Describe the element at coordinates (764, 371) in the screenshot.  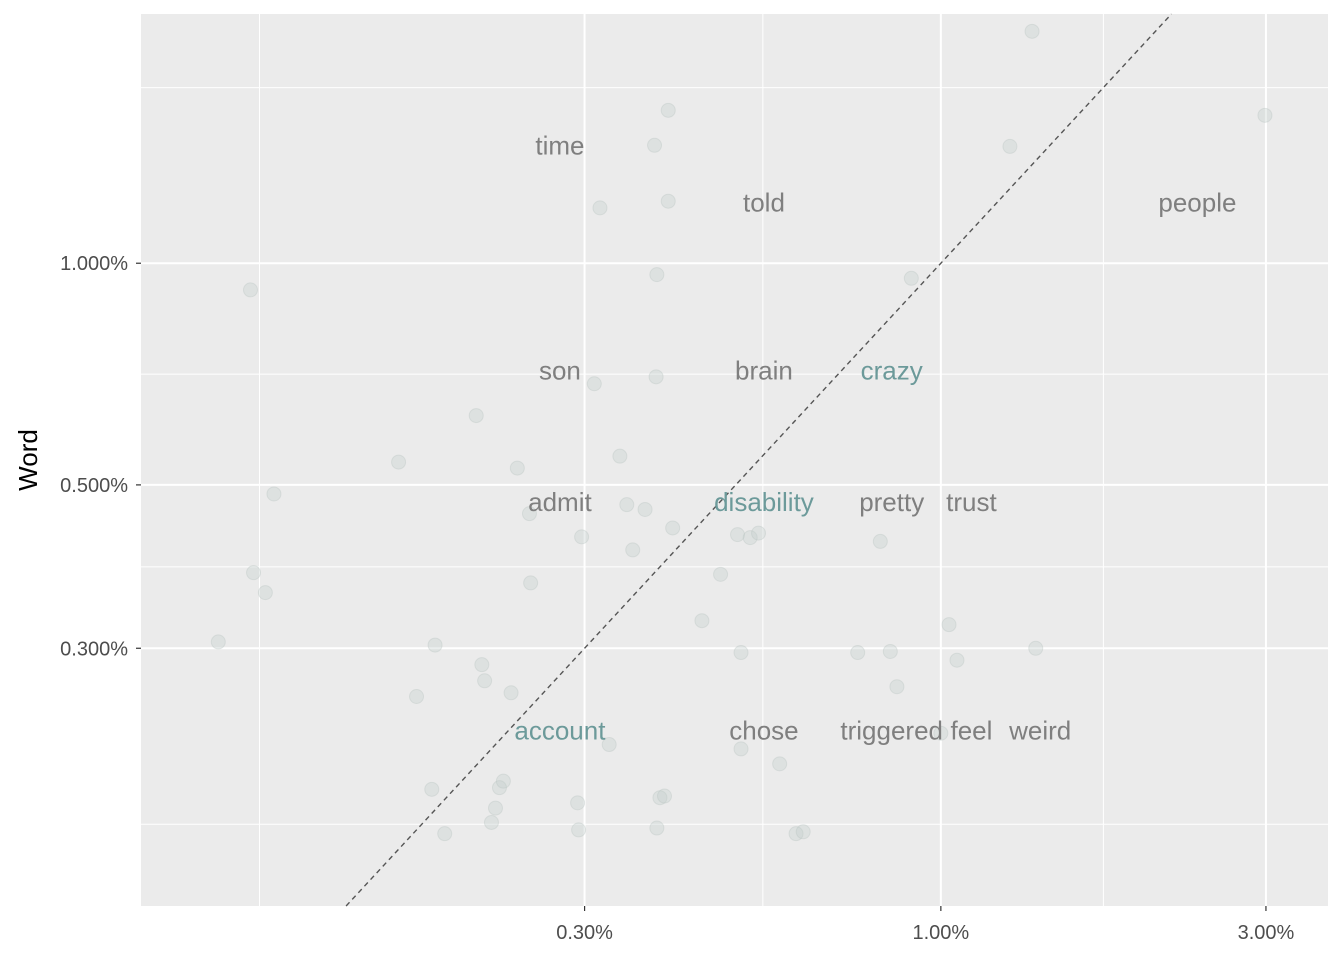
I see `word-label-brain: brain` at that location.